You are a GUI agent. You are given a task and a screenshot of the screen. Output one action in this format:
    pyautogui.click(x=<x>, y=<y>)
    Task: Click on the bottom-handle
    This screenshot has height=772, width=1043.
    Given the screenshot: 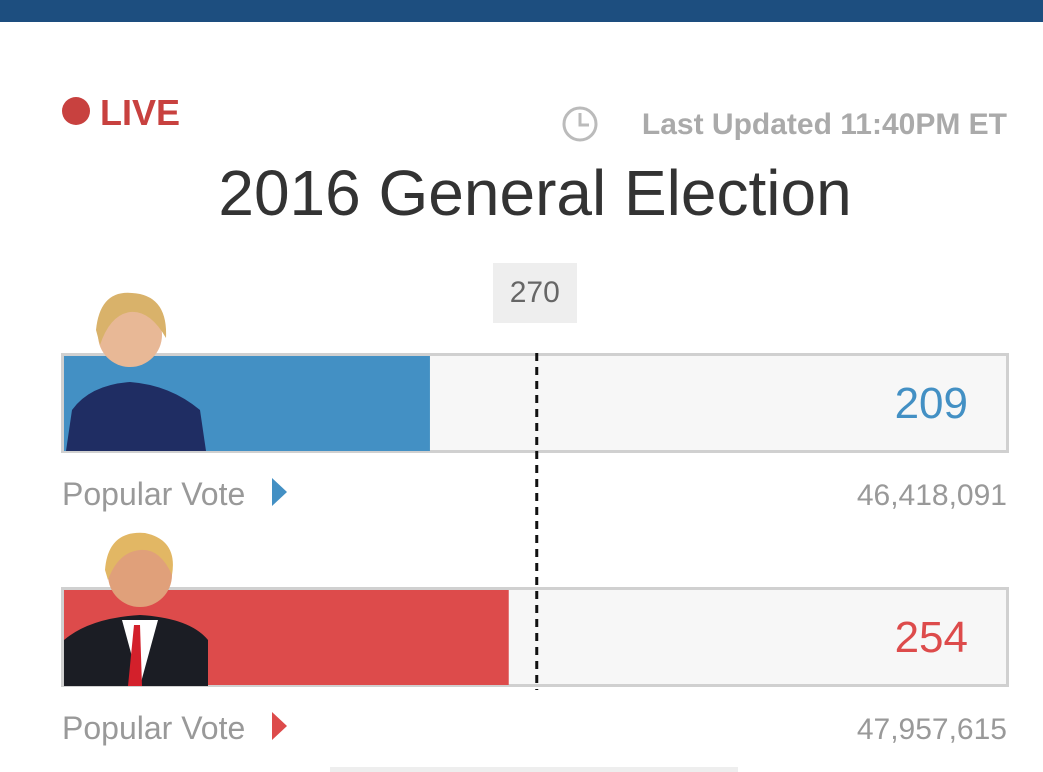 What is the action you would take?
    pyautogui.click(x=534, y=769)
    